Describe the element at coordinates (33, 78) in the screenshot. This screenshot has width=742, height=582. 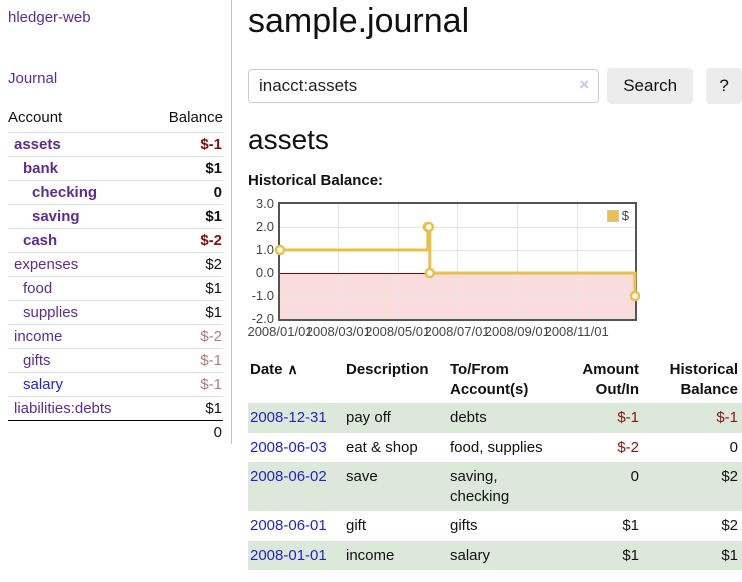
I see `sidebar-item-journal: Journal` at that location.